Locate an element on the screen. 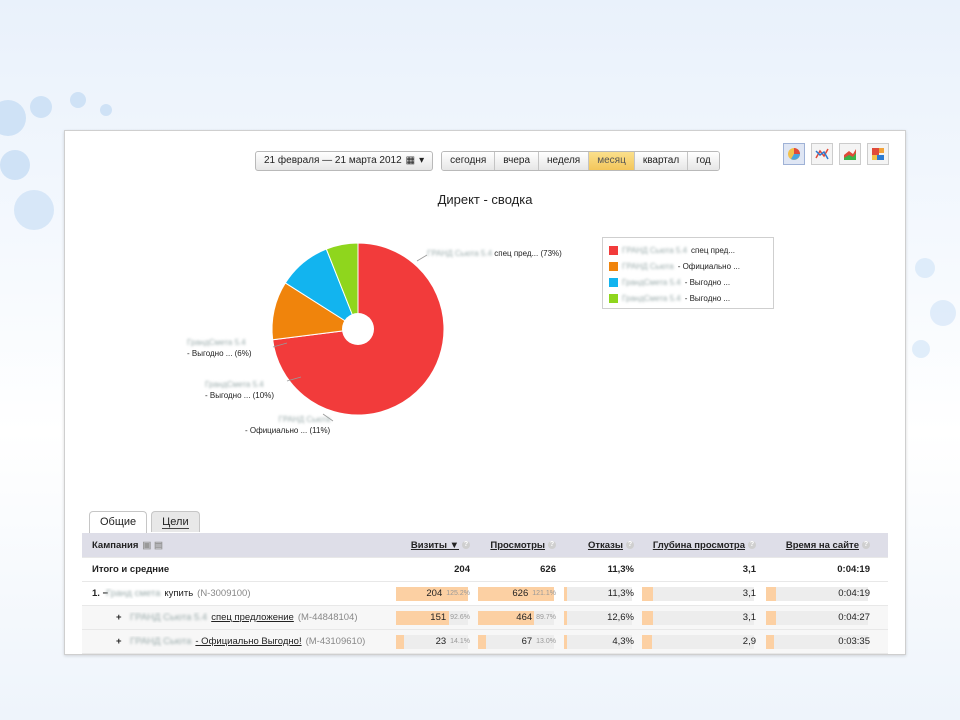 The height and width of the screenshot is (720, 960). pie-chart is located at coordinates (358, 332).